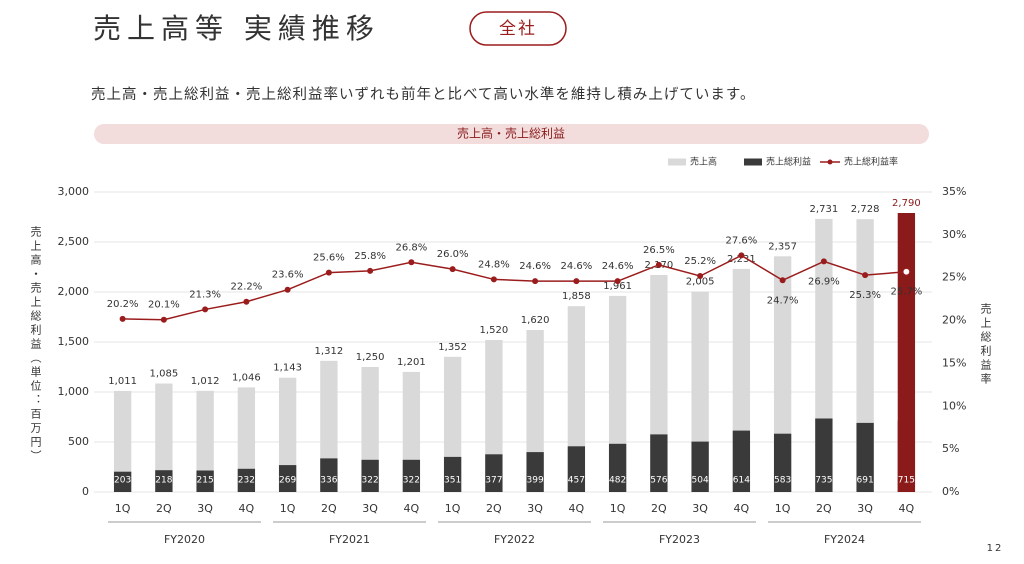 The image size is (1024, 564). Describe the element at coordinates (122, 481) in the screenshot. I see `bar-value-label: 203` at that location.